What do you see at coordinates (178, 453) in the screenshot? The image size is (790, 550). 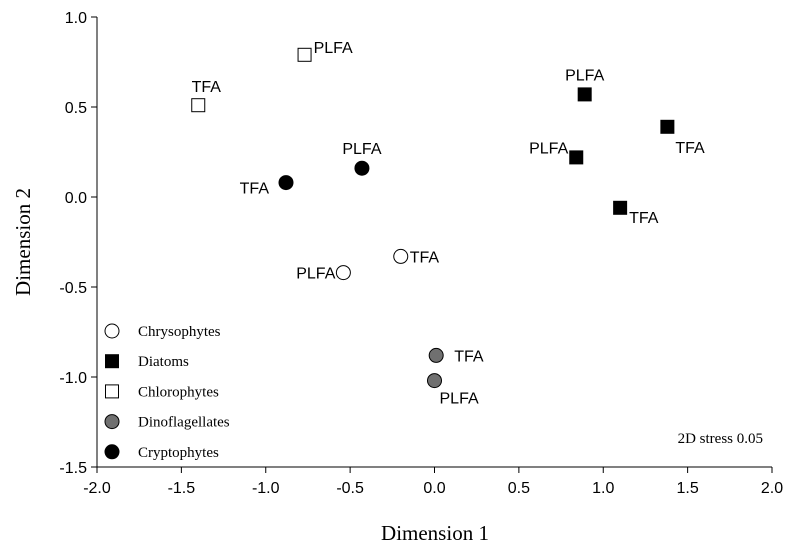 I see `legend-label: Cryptophytes` at bounding box center [178, 453].